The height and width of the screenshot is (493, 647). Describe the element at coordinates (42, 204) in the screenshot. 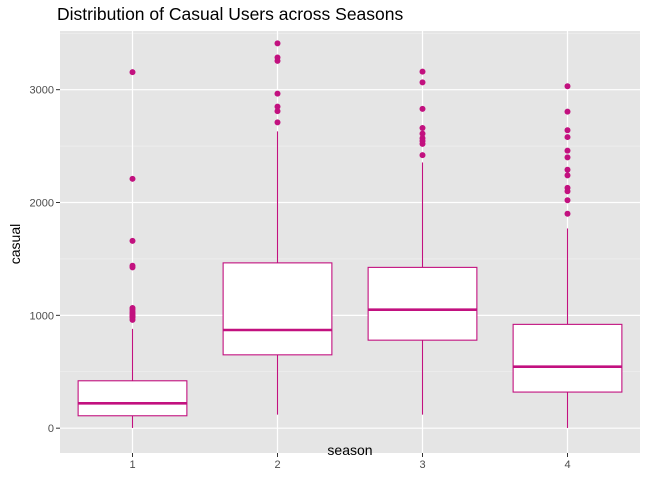

I see `y-tick-label: 2000` at that location.